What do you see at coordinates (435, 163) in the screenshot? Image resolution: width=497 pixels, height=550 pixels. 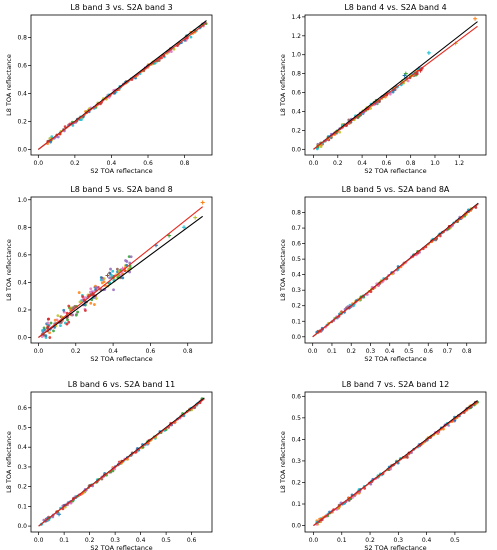 I see `x-tick-label: 1.0` at bounding box center [435, 163].